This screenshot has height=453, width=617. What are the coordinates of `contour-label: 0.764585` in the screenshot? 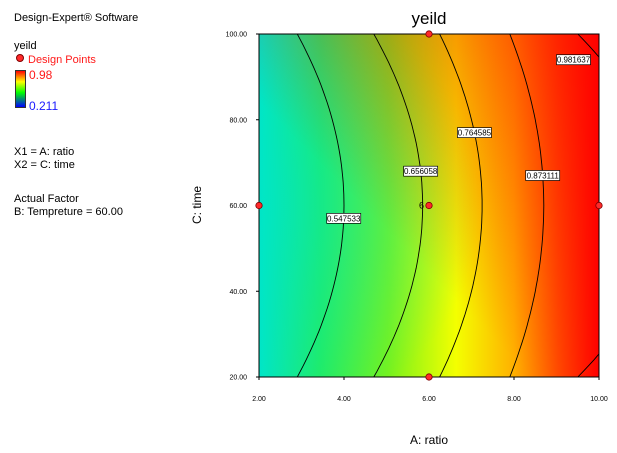 It's located at (475, 133).